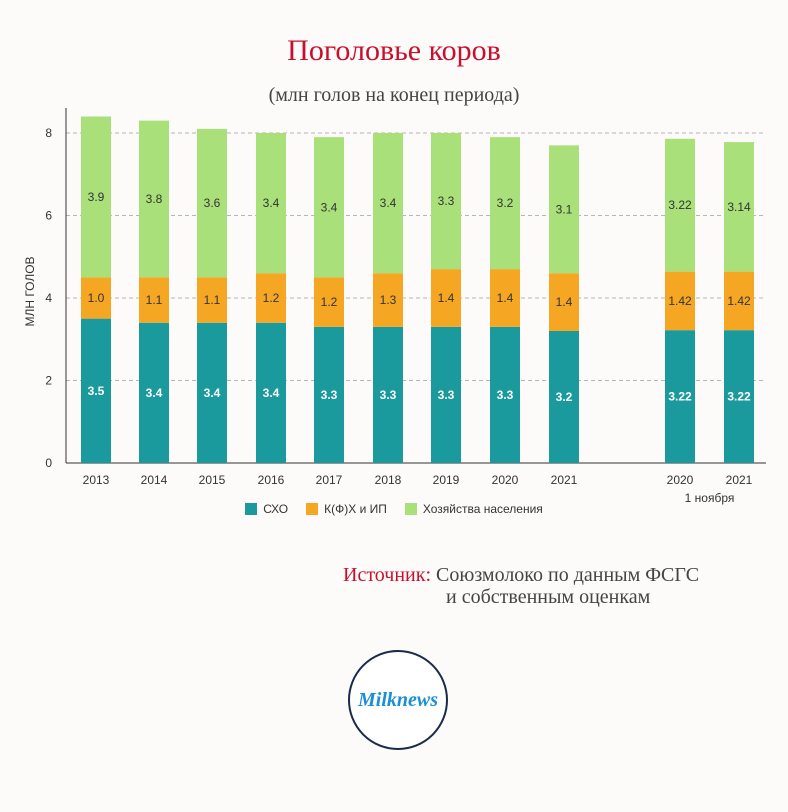 The height and width of the screenshot is (812, 788). What do you see at coordinates (410, 509) in the screenshot?
I see `legend-swatch-households` at bounding box center [410, 509].